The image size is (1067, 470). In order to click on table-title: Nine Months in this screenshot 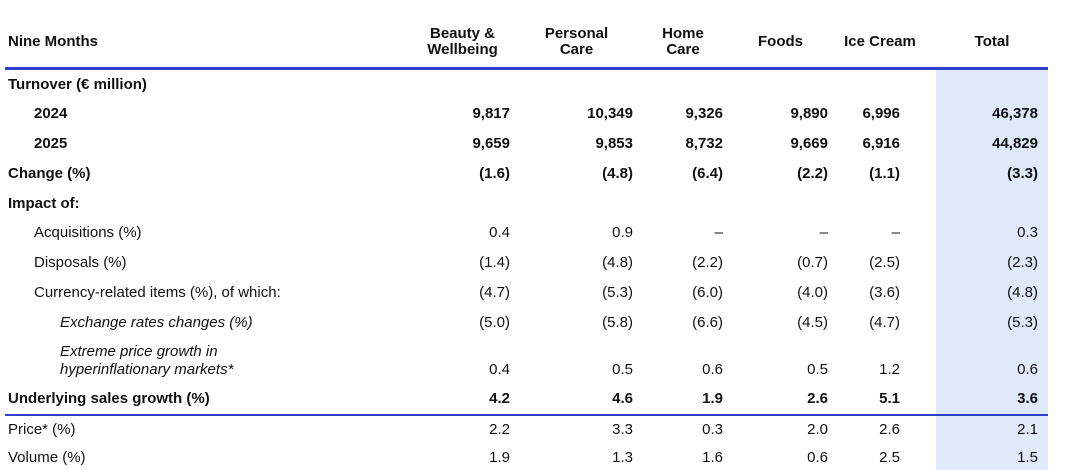, I will do `click(53, 41)`.